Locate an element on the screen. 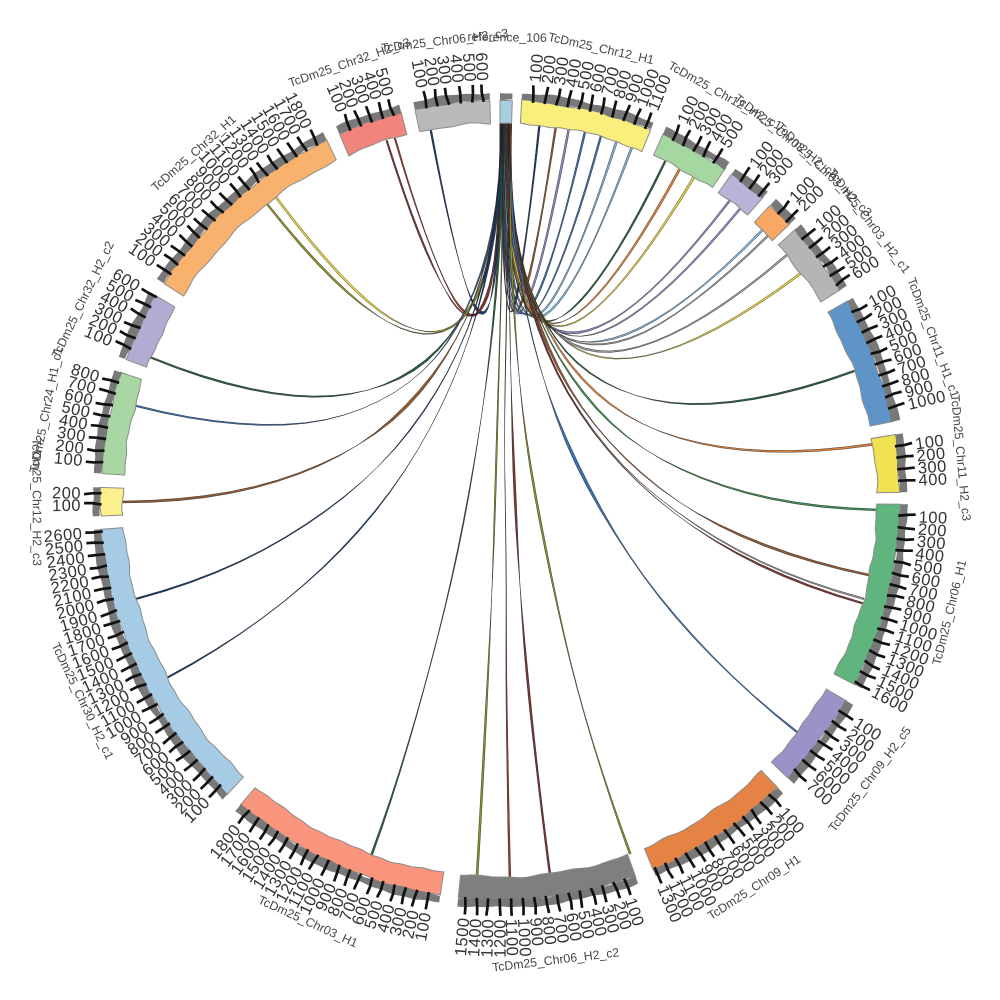  svg-text: 2600 is located at coordinates (63, 535).